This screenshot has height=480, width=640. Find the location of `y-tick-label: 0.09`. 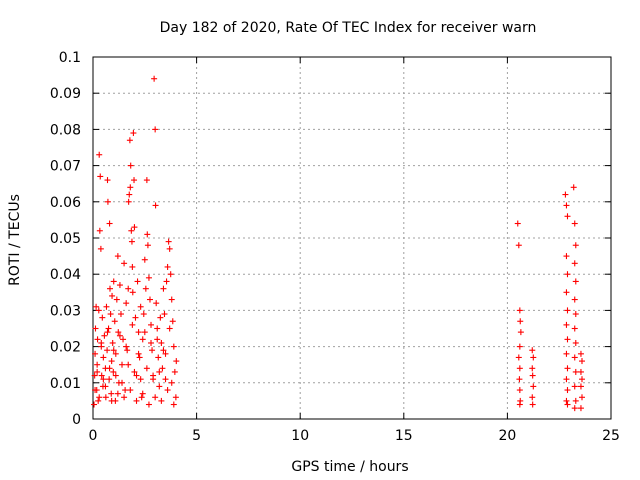

y-tick-label: 0.09 is located at coordinates (65, 94).